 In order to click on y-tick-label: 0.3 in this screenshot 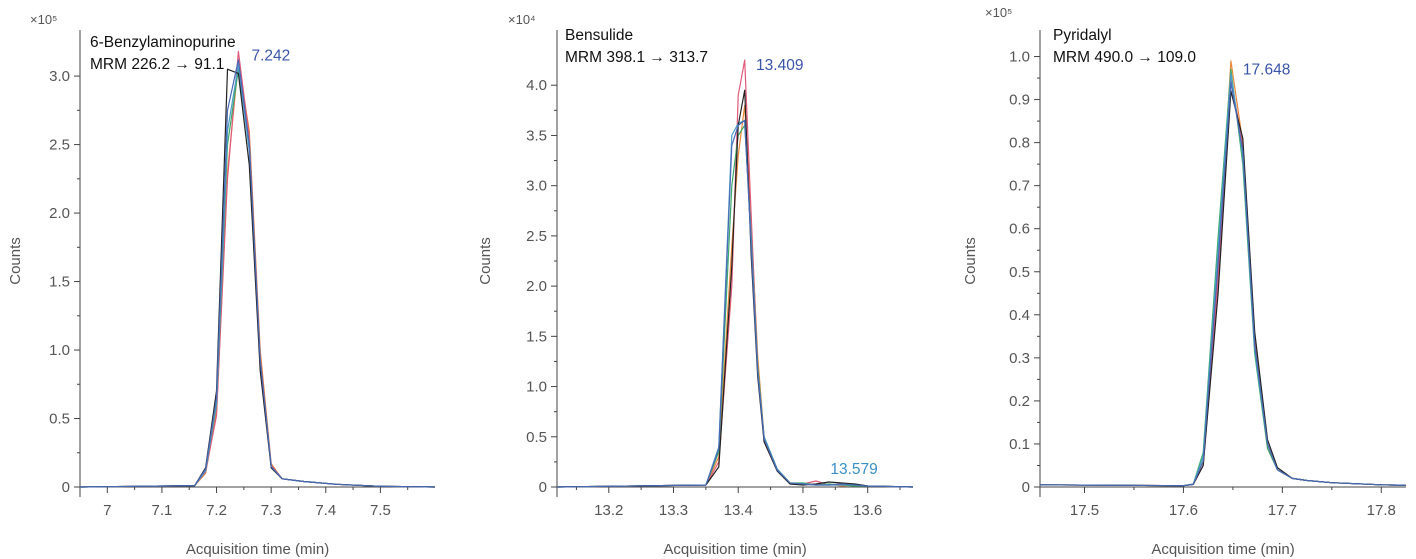, I will do `click(1019, 358)`.